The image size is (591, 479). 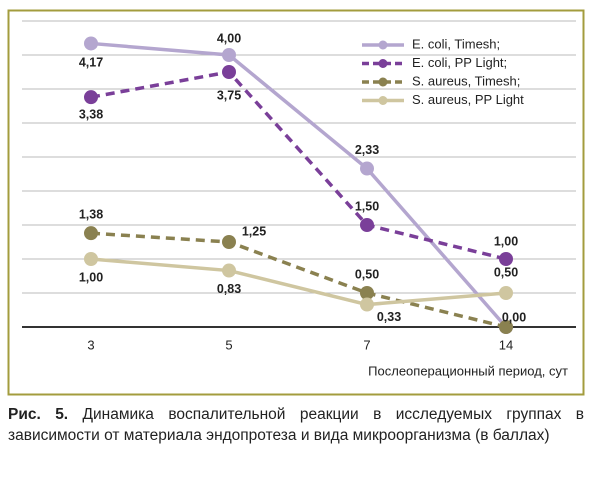 What do you see at coordinates (367, 150) in the screenshot?
I see `value-label: 2,33` at bounding box center [367, 150].